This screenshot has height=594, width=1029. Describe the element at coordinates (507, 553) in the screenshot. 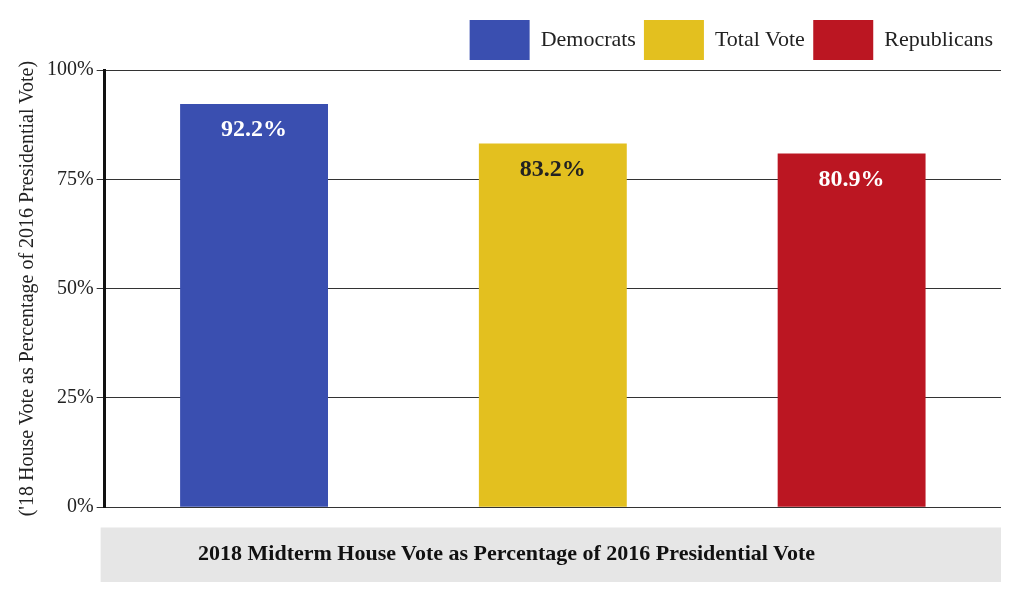

I see `text: 2018 Midterm House Vote as Percentage of 2016 Presidential Vote` at that location.